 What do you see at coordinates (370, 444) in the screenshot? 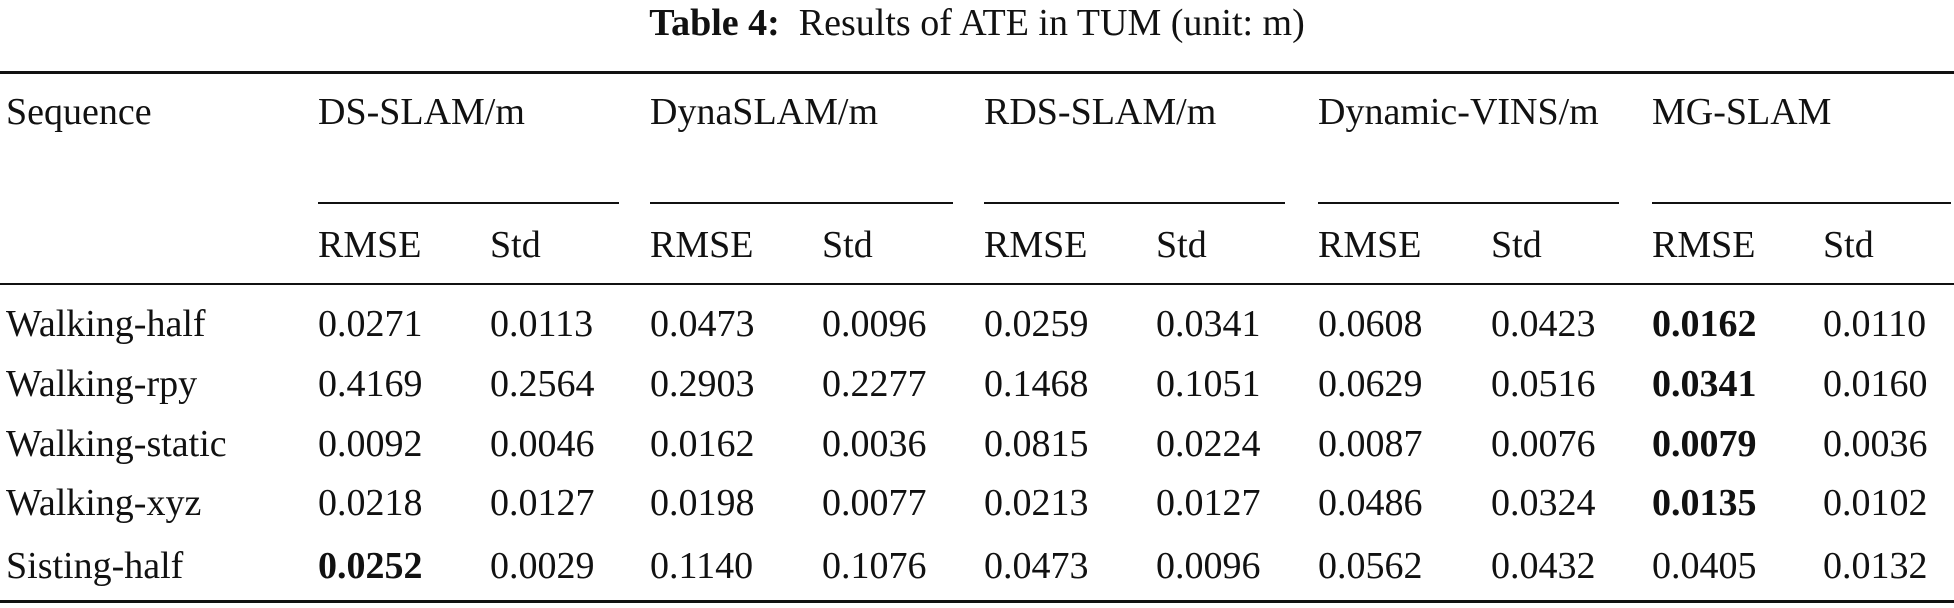
I see `cell: 0.0092` at bounding box center [370, 444].